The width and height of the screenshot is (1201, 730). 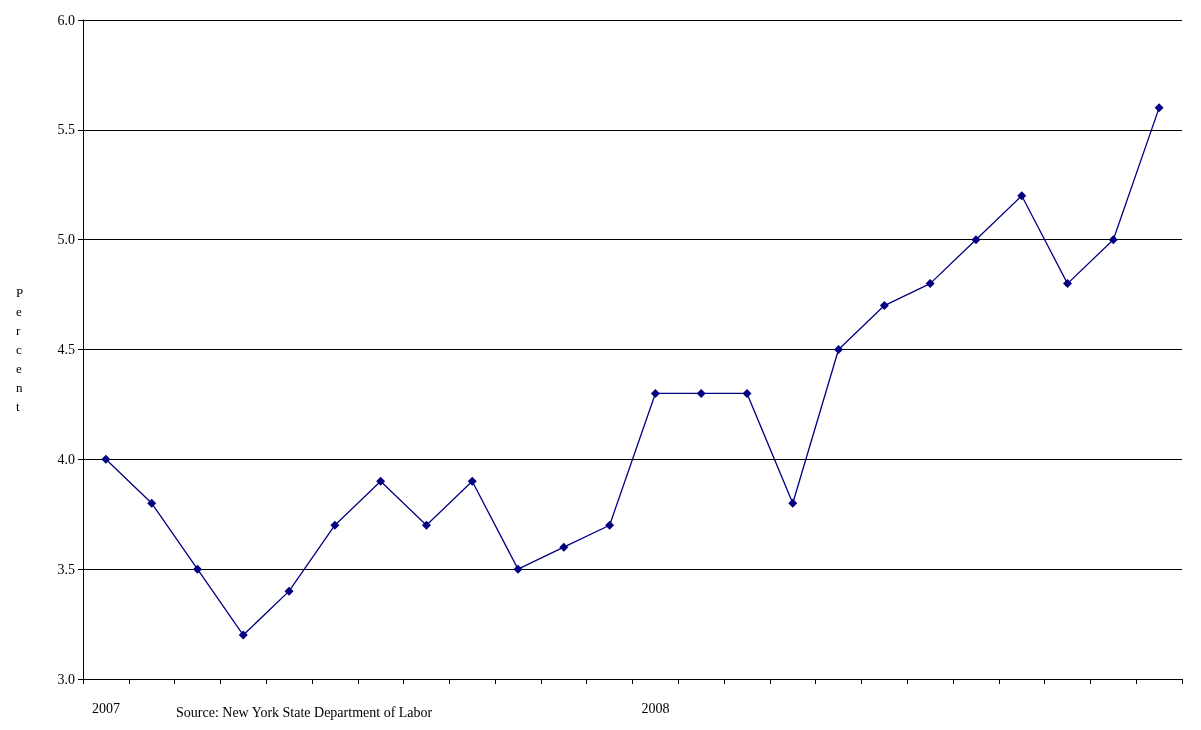 What do you see at coordinates (66, 679) in the screenshot?
I see `y-tick-label: 3.0` at bounding box center [66, 679].